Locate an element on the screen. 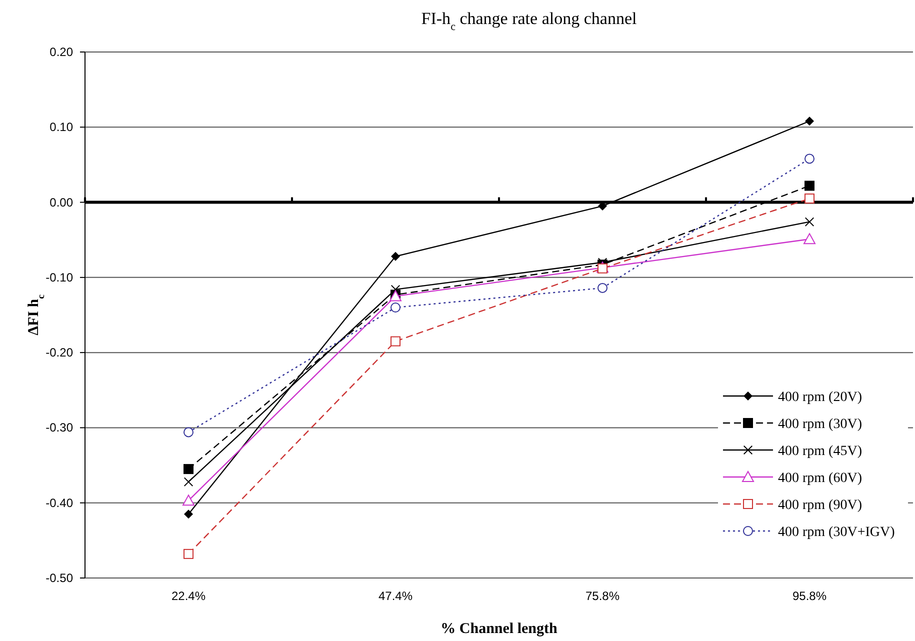 The height and width of the screenshot is (641, 915). legend-label: 400 rpm (20V) is located at coordinates (820, 397).